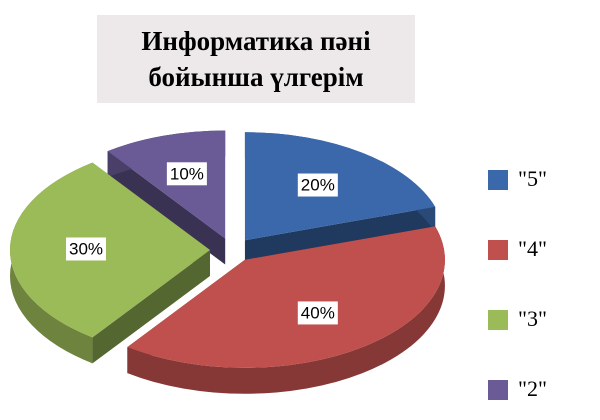  I want to click on chart-title: Информатика пәні бойынша үлгерім, so click(256, 59).